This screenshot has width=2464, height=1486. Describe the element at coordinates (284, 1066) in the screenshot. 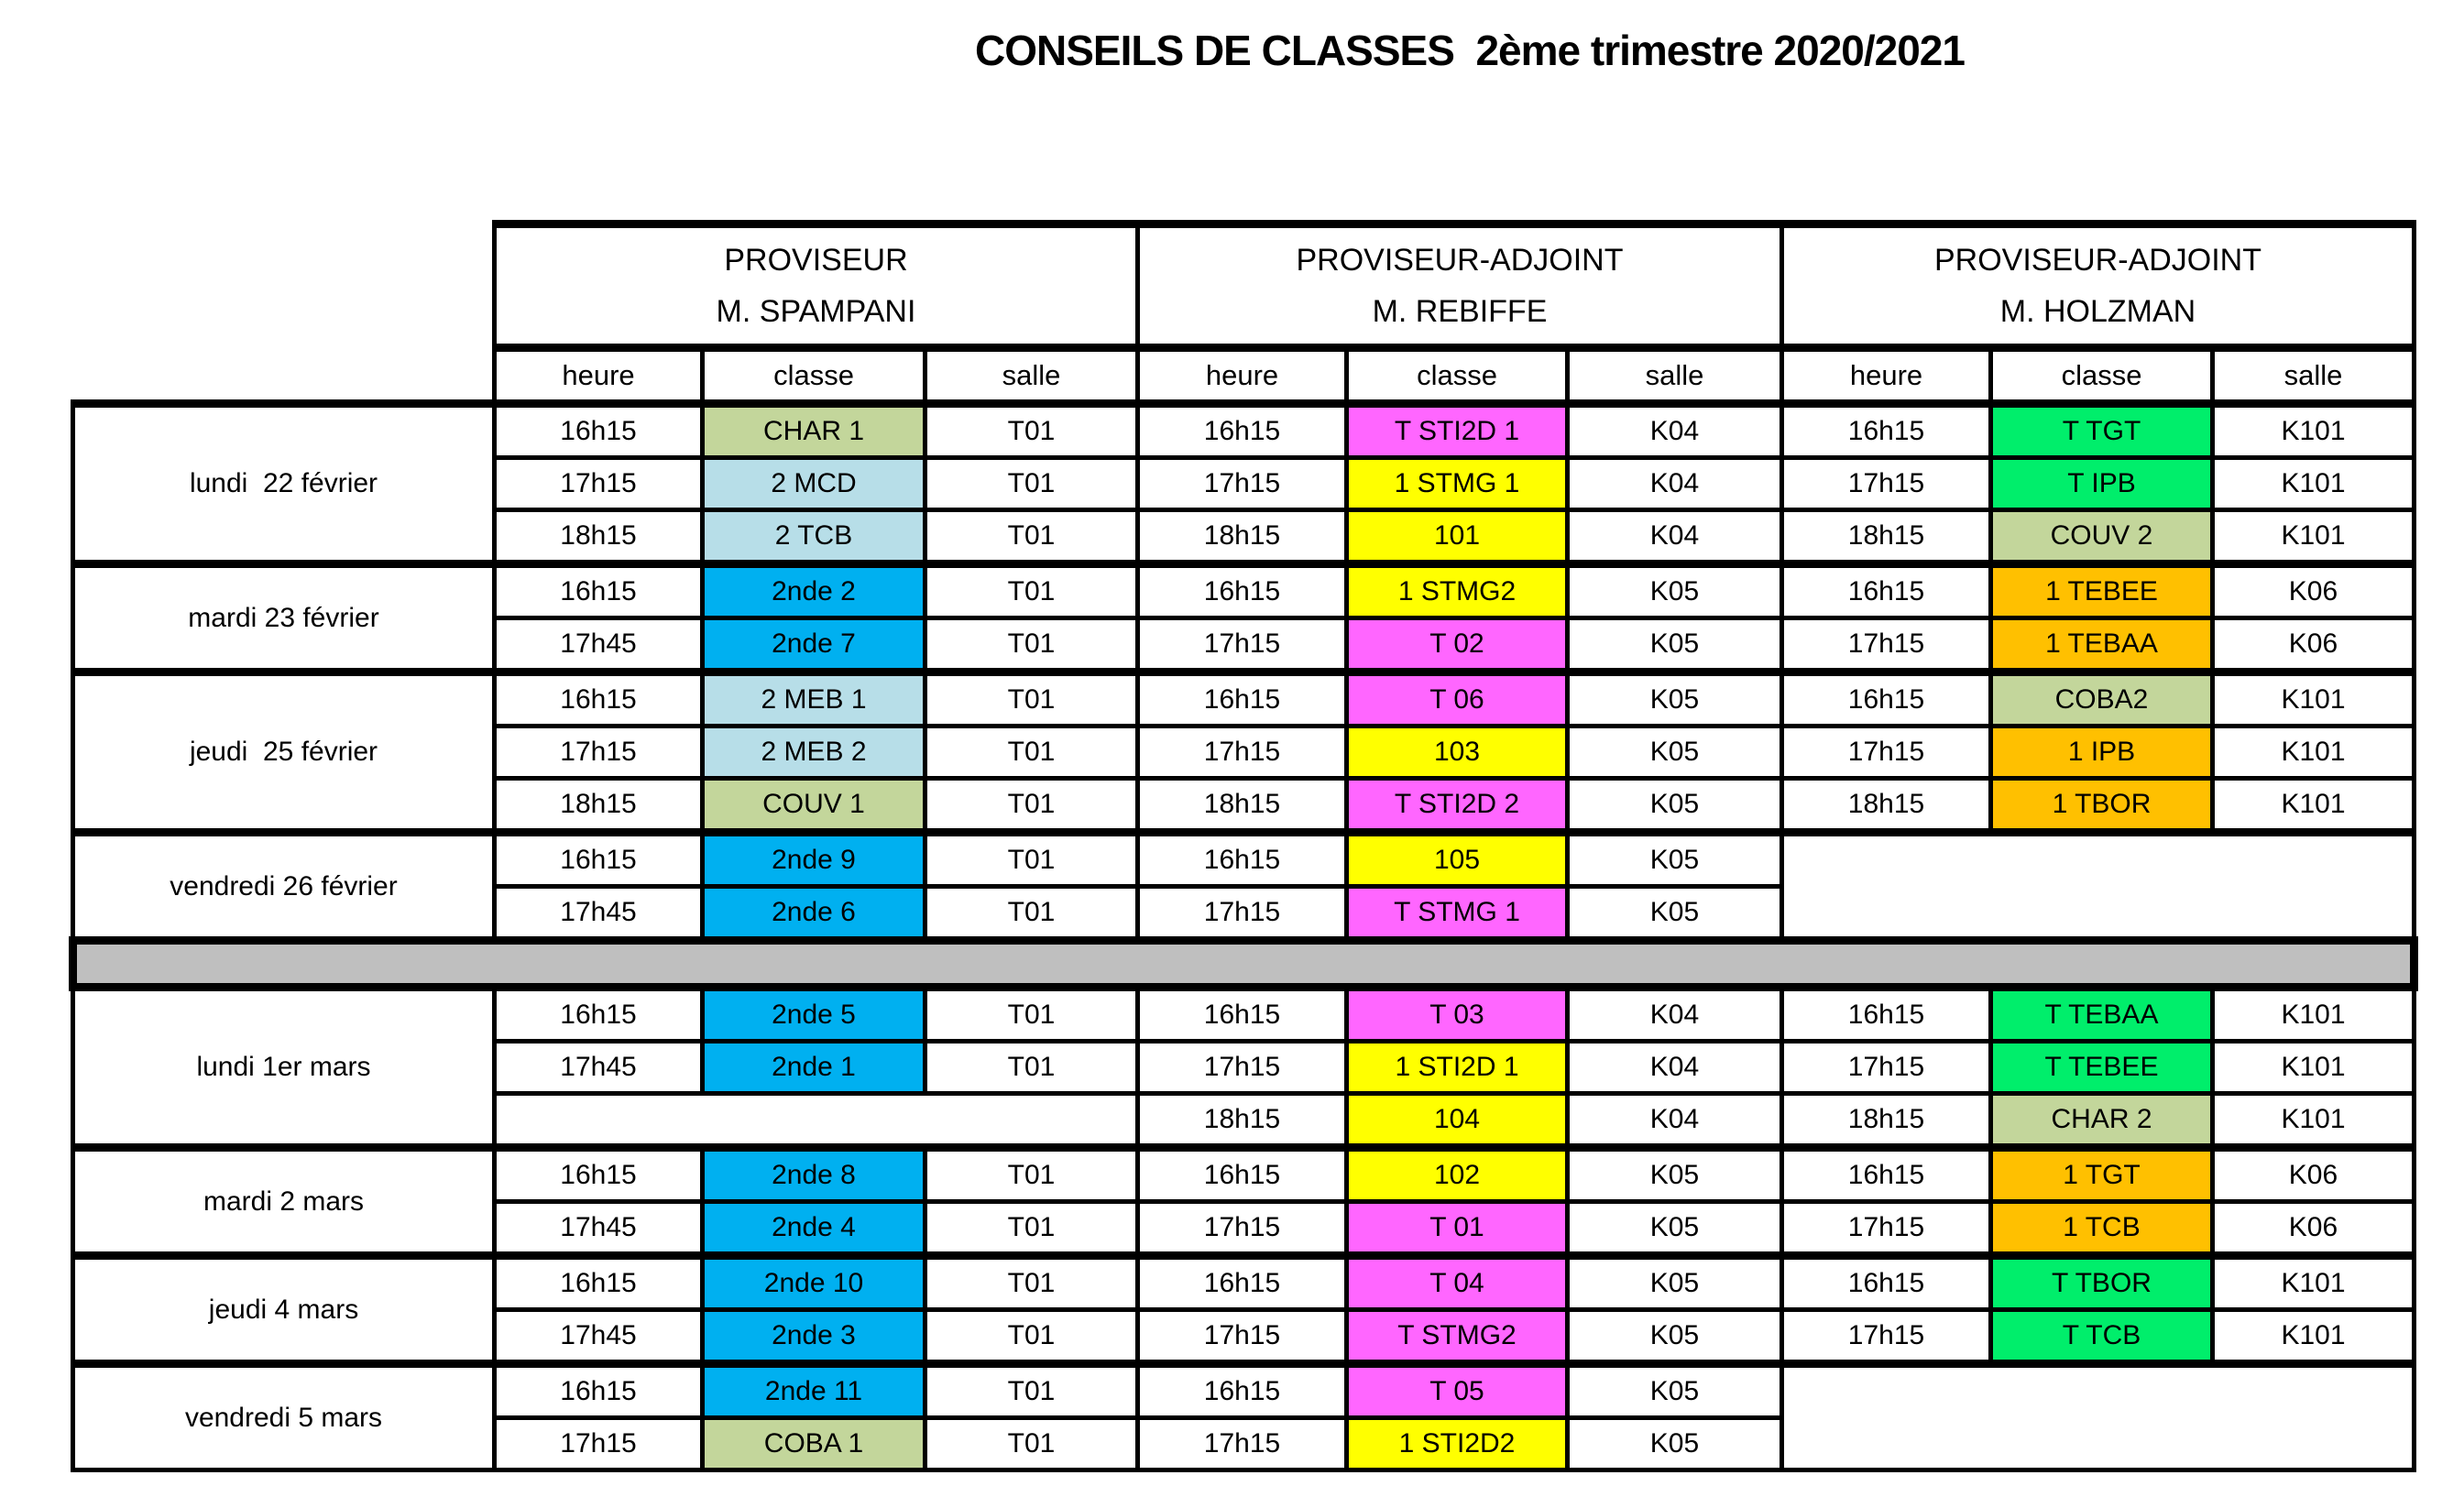

I see `date-cell: lundi 1er mars` at that location.